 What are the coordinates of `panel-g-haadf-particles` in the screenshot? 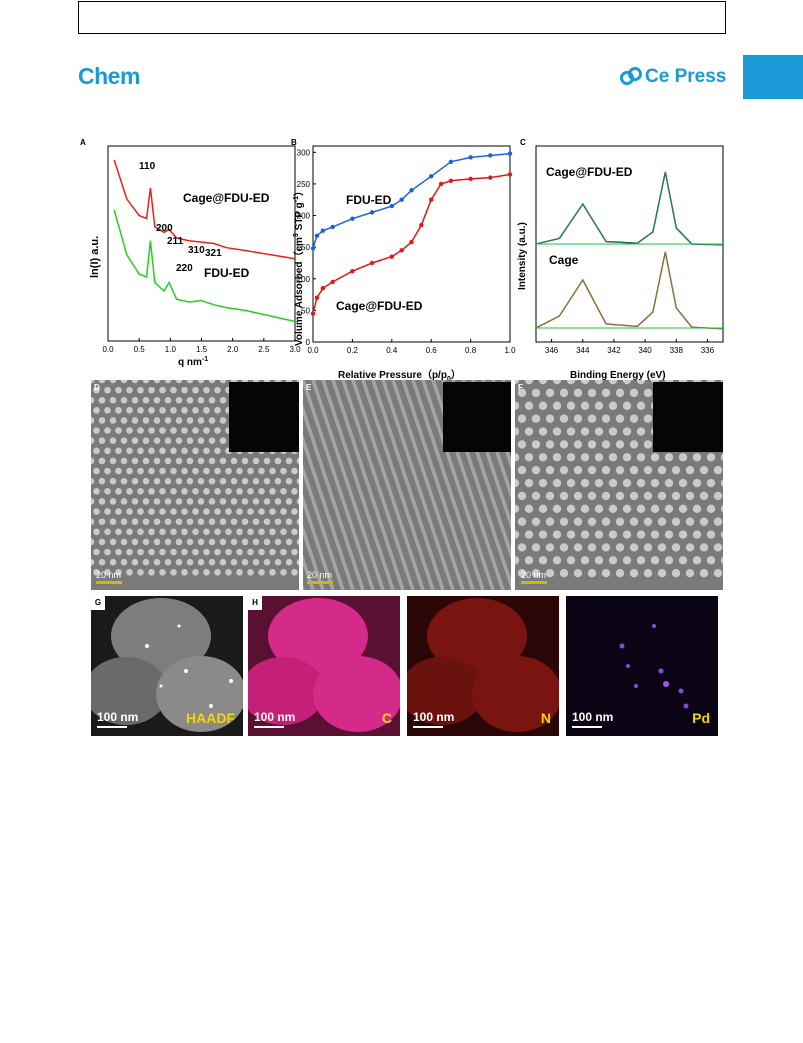 It's located at (167, 665).